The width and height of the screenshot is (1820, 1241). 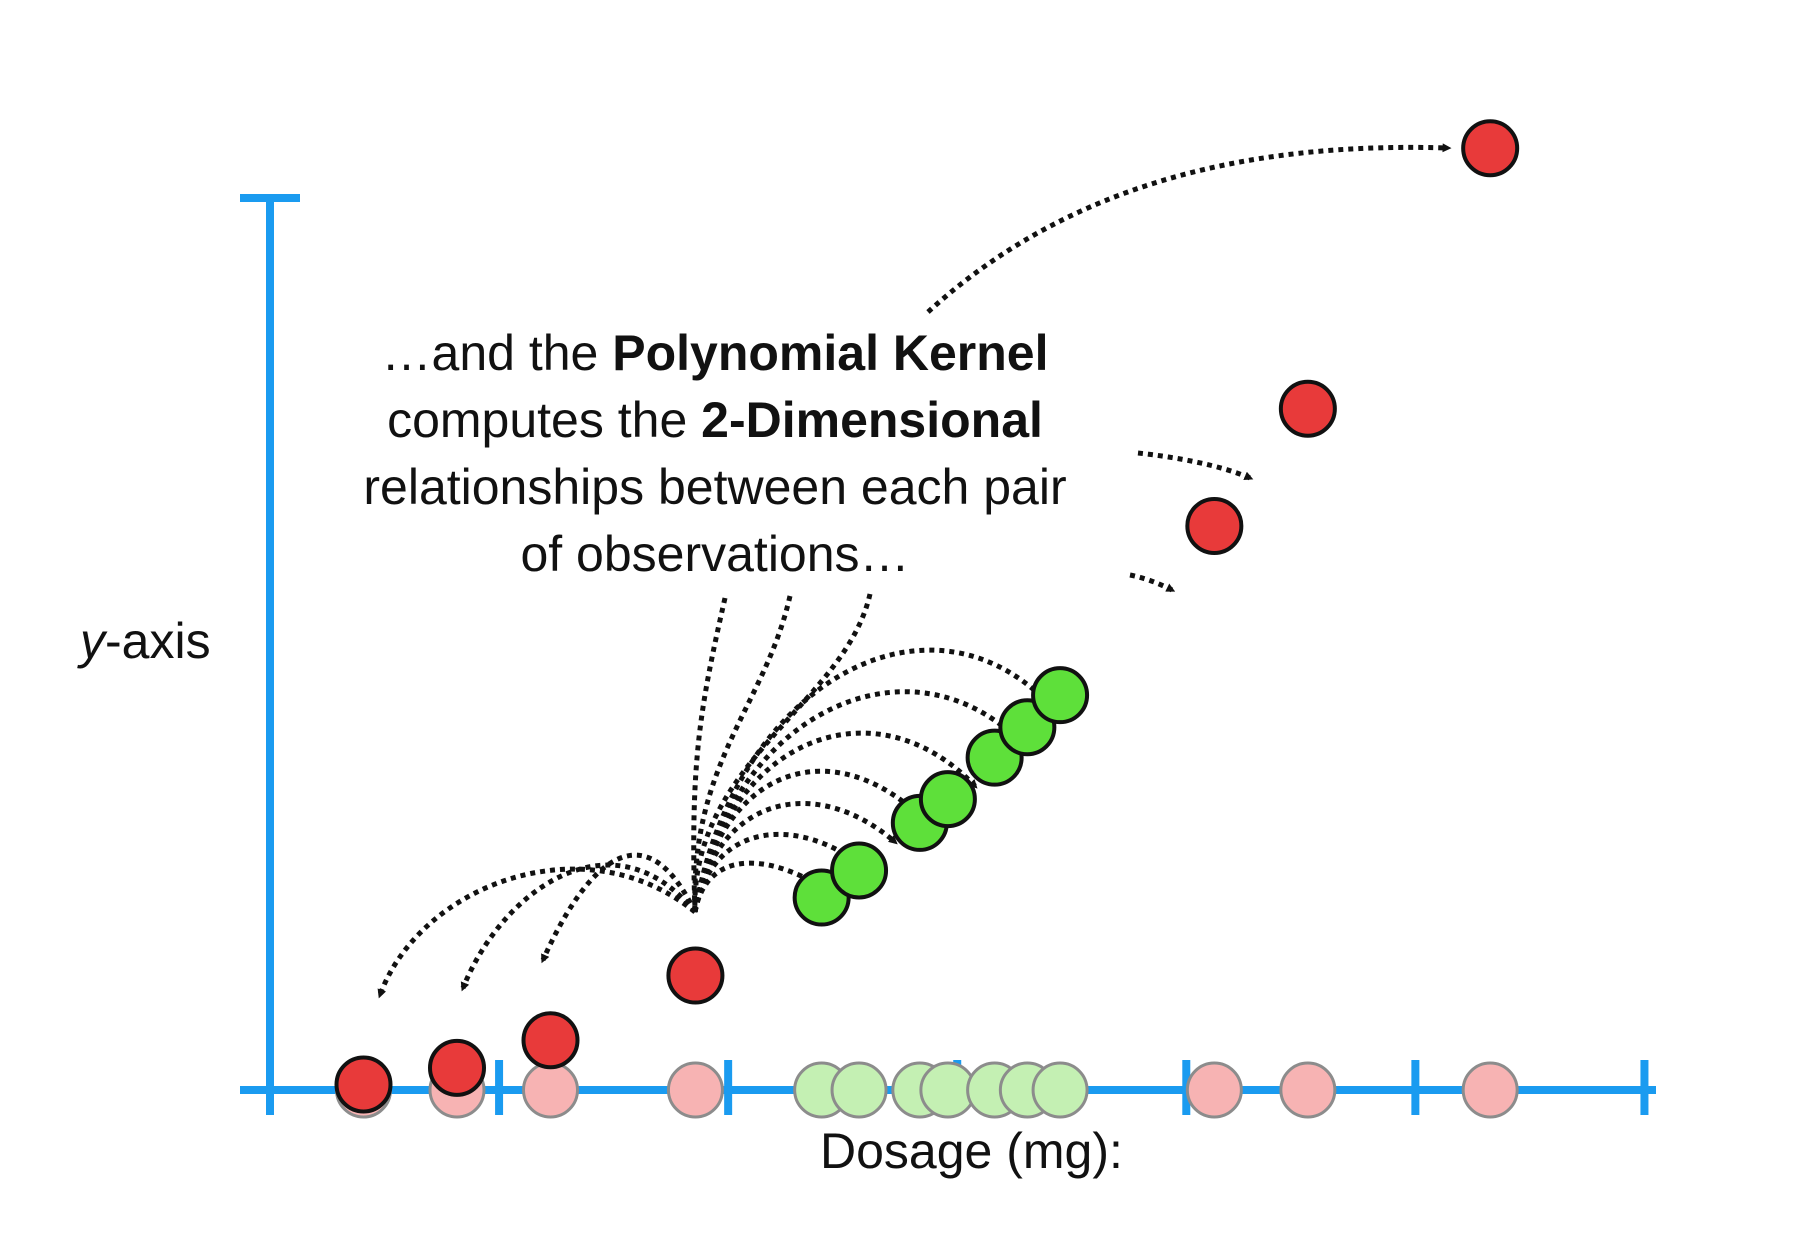 I want to click on caption-2-dimensional: 2-Dimensional, so click(x=872, y=420).